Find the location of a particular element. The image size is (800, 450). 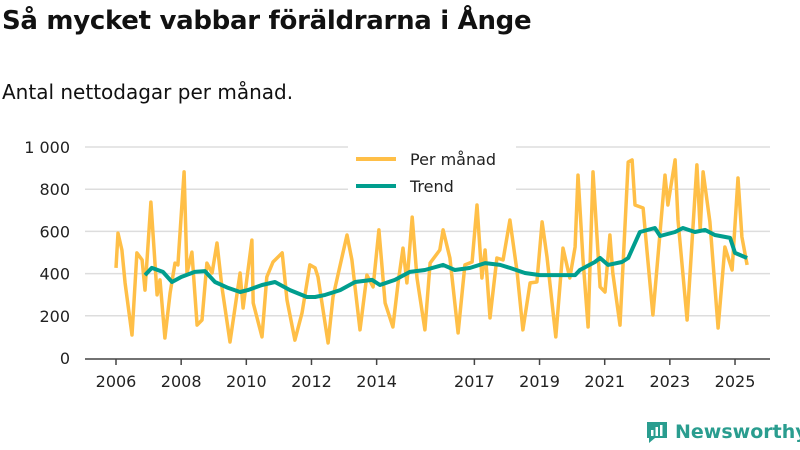

chart-subtitle: Antal nettodagar per månad. is located at coordinates (148, 92).